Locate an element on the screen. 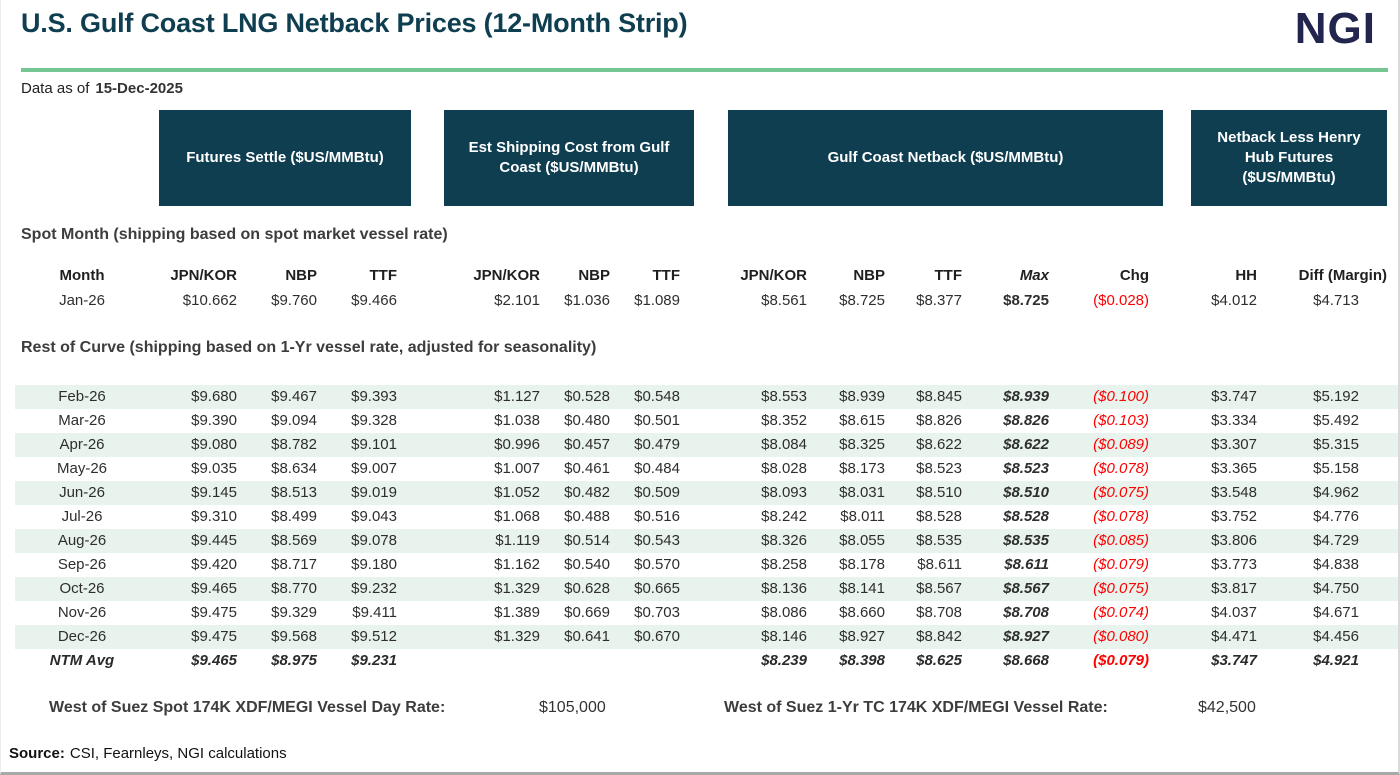  table-cell: ($0.079) is located at coordinates (1121, 660).